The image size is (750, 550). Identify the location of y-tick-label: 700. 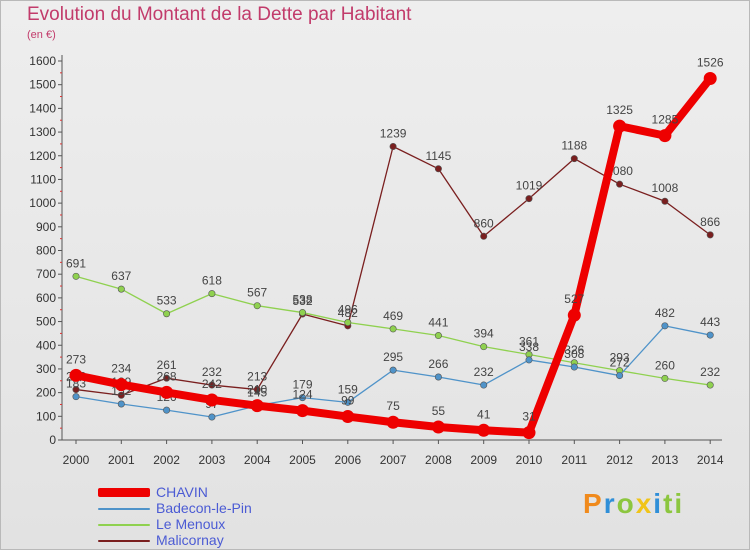
(46, 274).